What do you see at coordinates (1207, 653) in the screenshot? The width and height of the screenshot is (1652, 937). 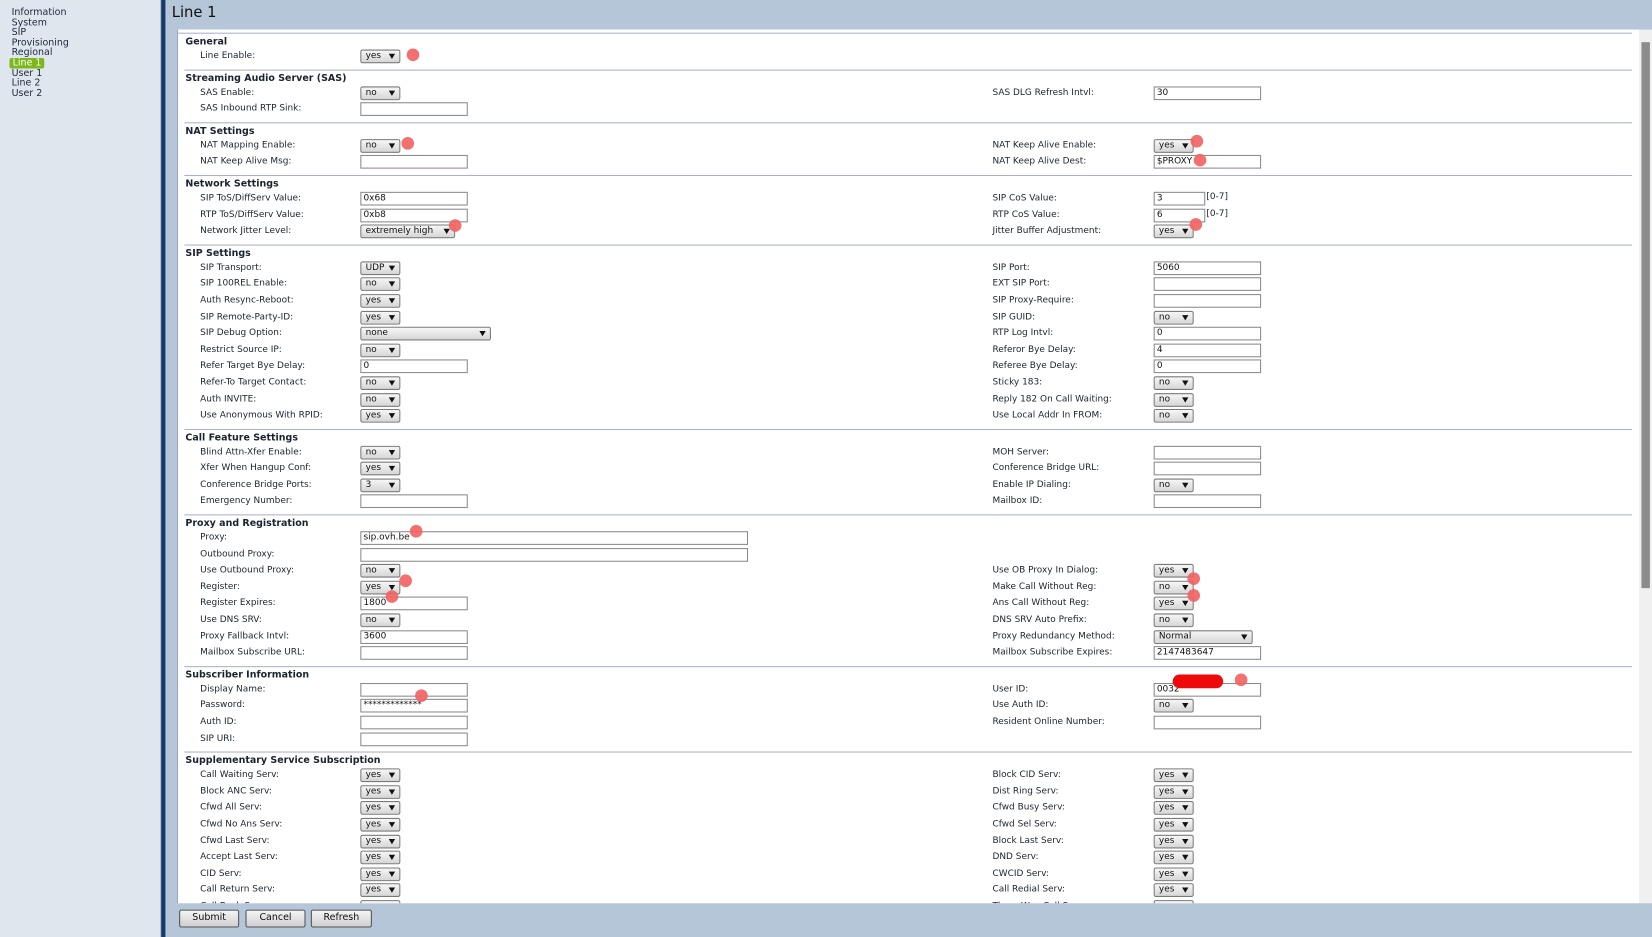 I see `text-input: 2147483647` at bounding box center [1207, 653].